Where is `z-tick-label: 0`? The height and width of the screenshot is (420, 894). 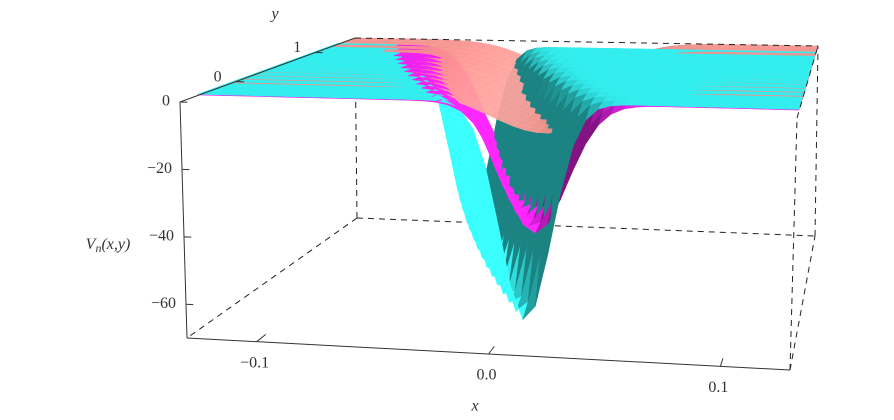 z-tick-label: 0 is located at coordinates (166, 101).